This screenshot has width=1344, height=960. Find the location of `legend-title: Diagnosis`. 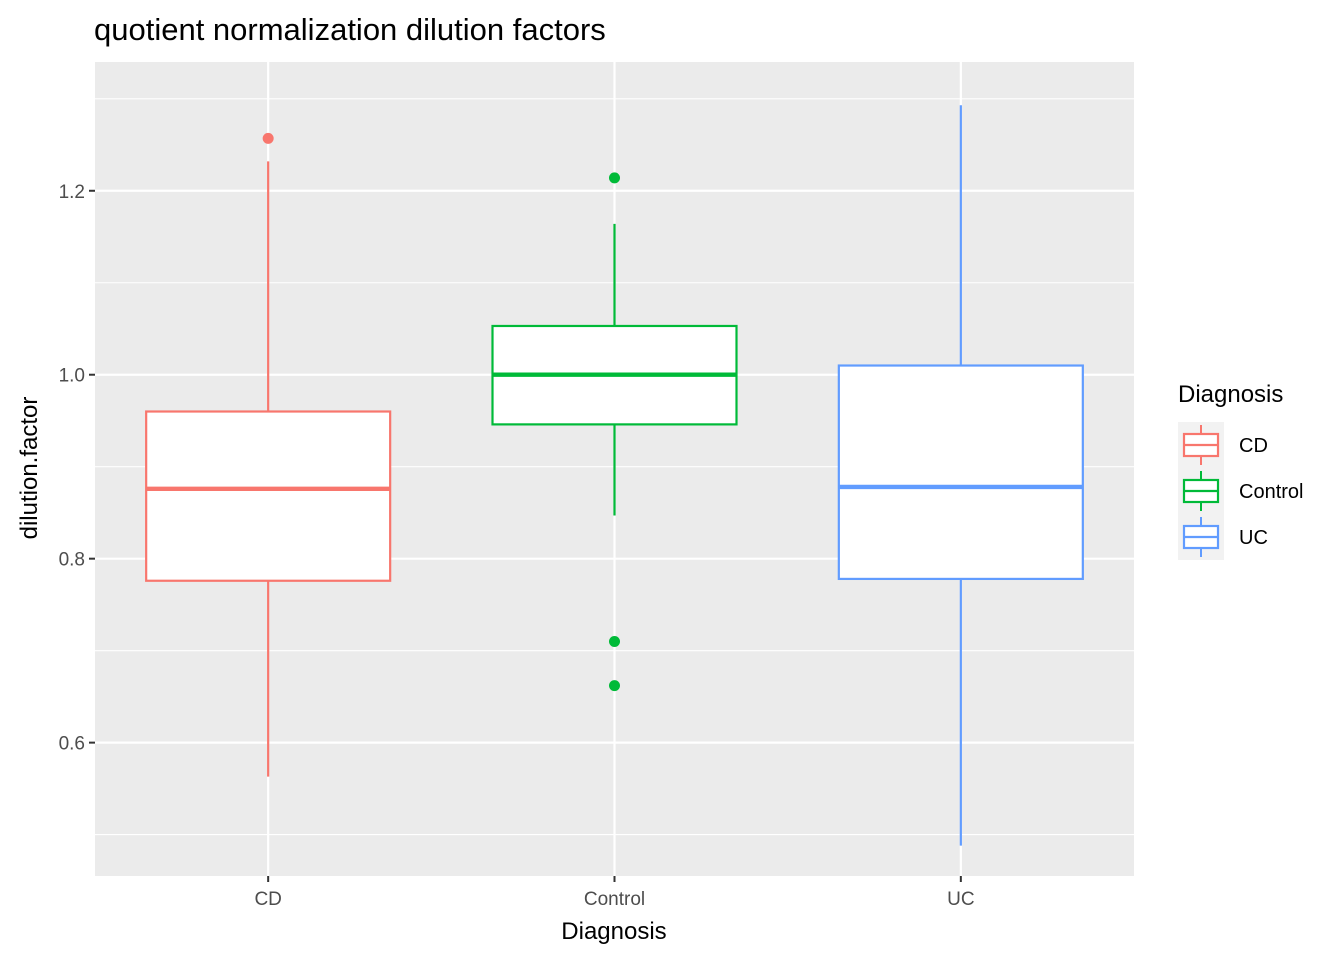

legend-title: Diagnosis is located at coordinates (1230, 394).